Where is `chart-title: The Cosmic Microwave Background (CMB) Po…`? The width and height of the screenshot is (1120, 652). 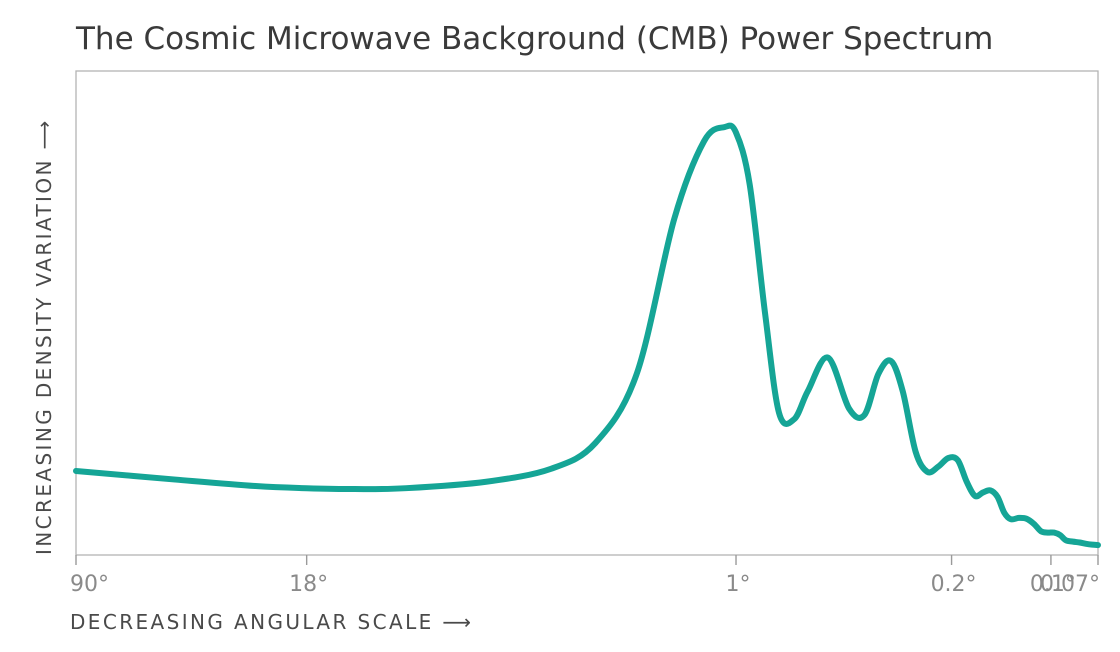
chart-title: The Cosmic Microwave Background (CMB) Po… is located at coordinates (534, 39).